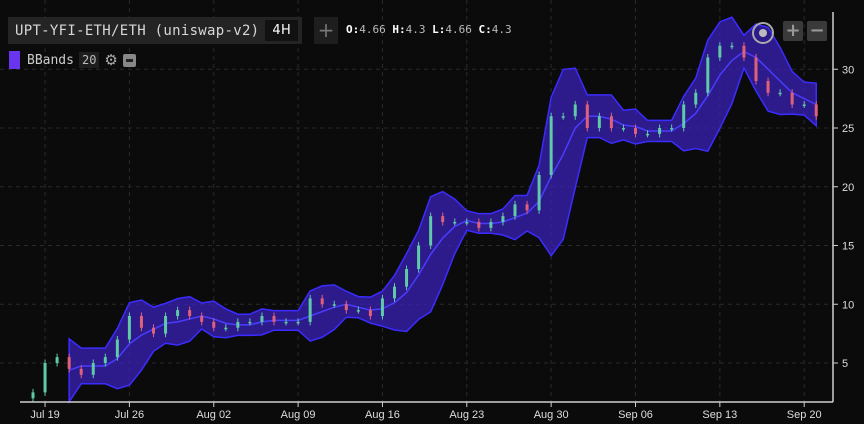  Describe the element at coordinates (326, 30) in the screenshot. I see `add-indicator-button: +` at that location.